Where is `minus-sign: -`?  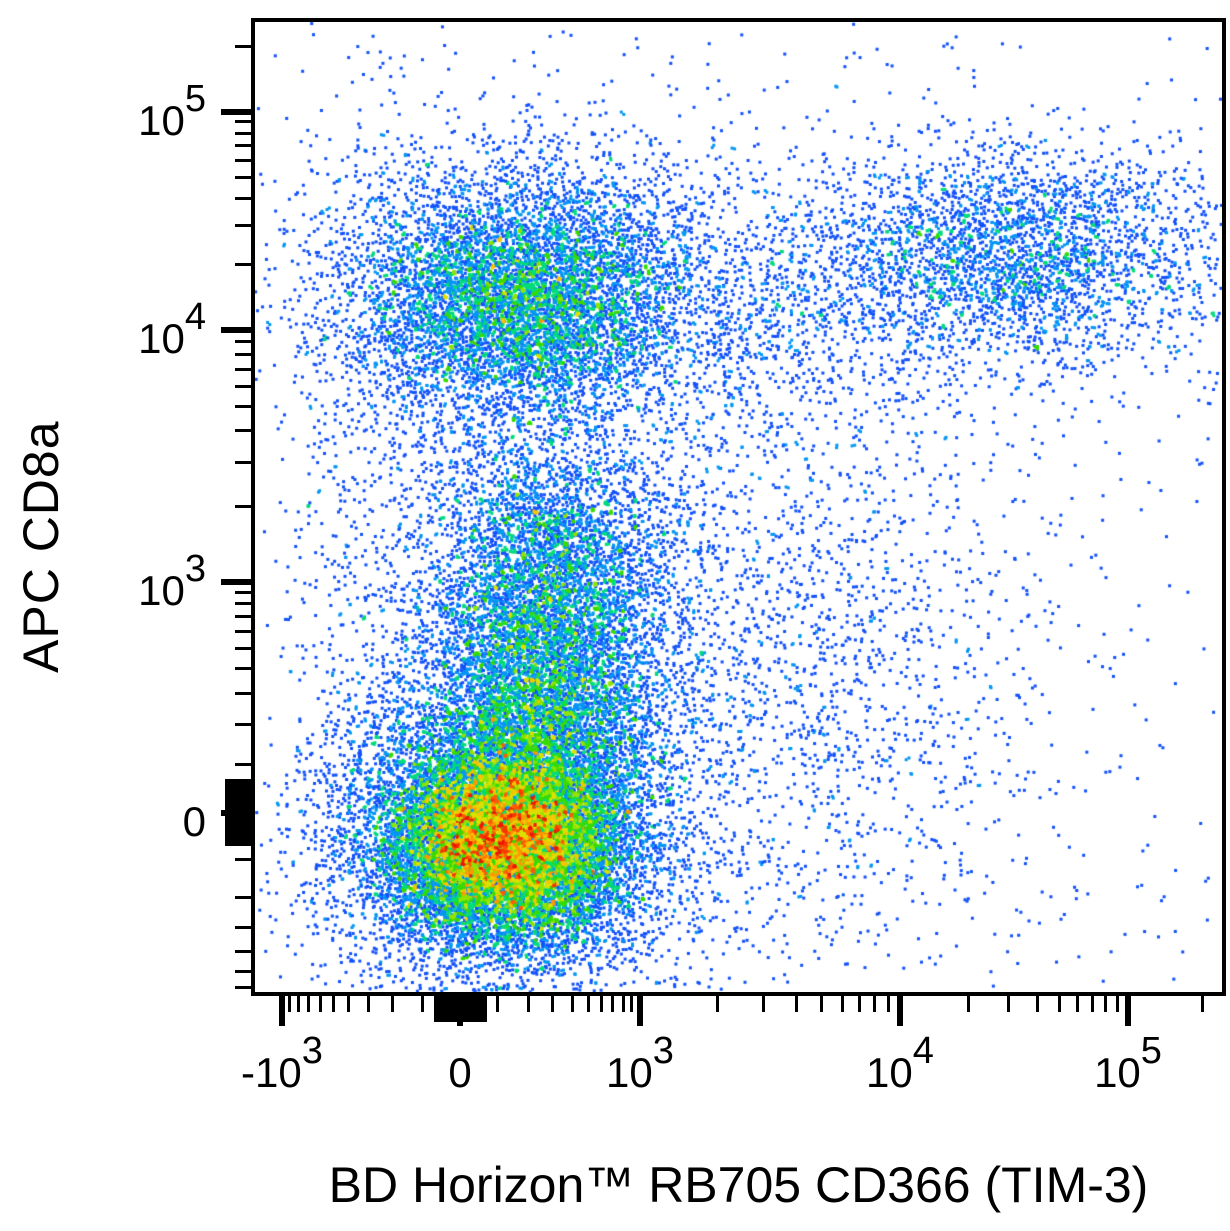 minus-sign: - is located at coordinates (248, 1072).